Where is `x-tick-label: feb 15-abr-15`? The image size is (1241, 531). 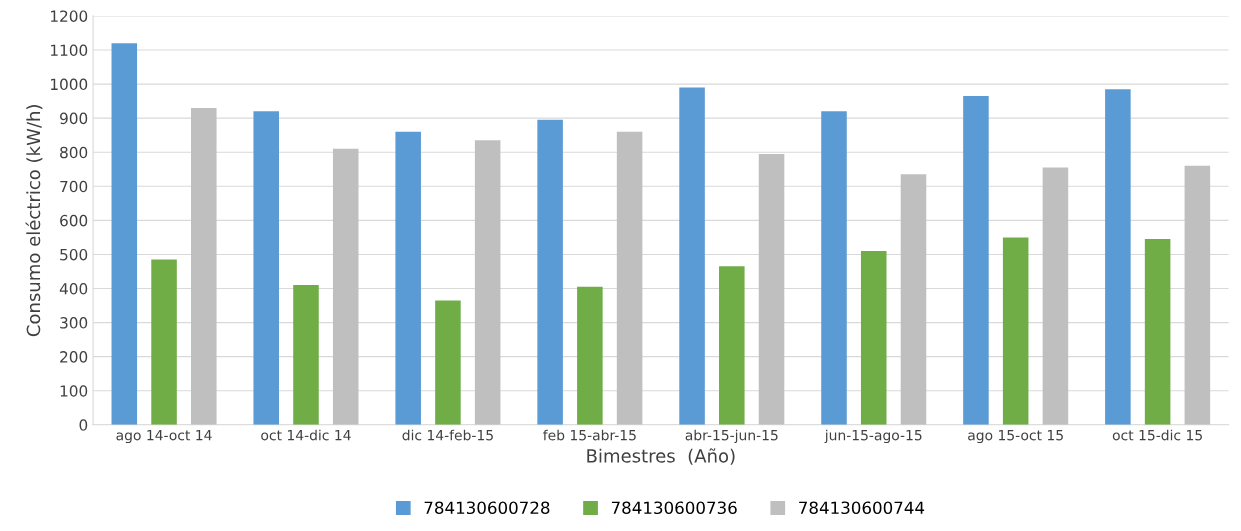 x-tick-label: feb 15-abr-15 is located at coordinates (589, 435).